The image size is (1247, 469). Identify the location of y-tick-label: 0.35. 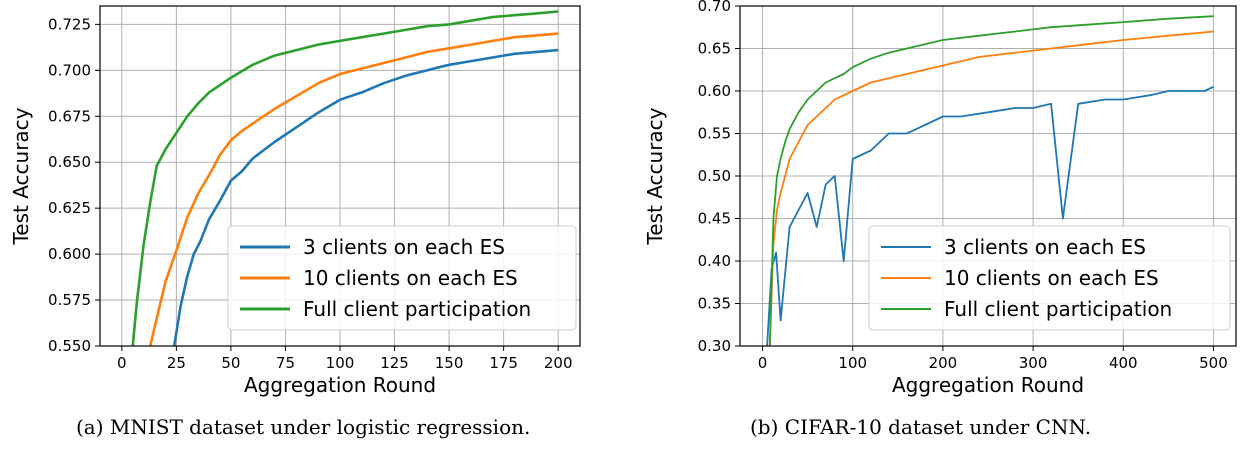
(714, 304).